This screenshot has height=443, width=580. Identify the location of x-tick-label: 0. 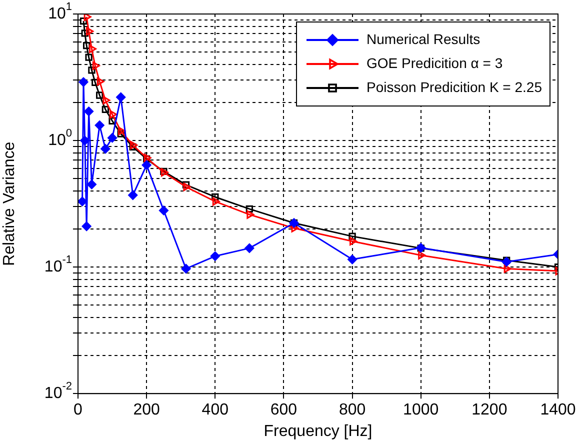
(78, 410).